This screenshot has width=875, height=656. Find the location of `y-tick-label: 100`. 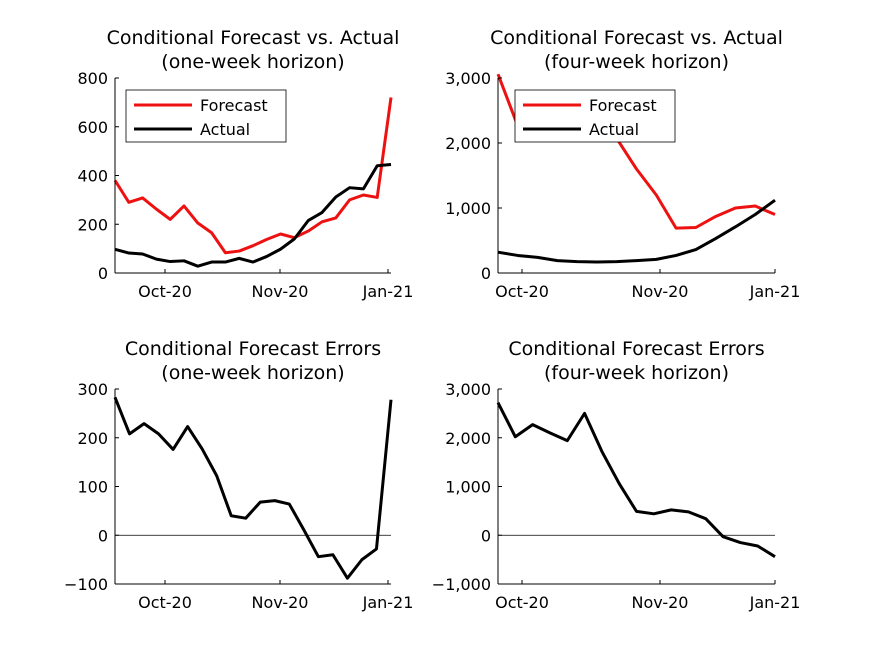

y-tick-label: 100 is located at coordinates (92, 487).